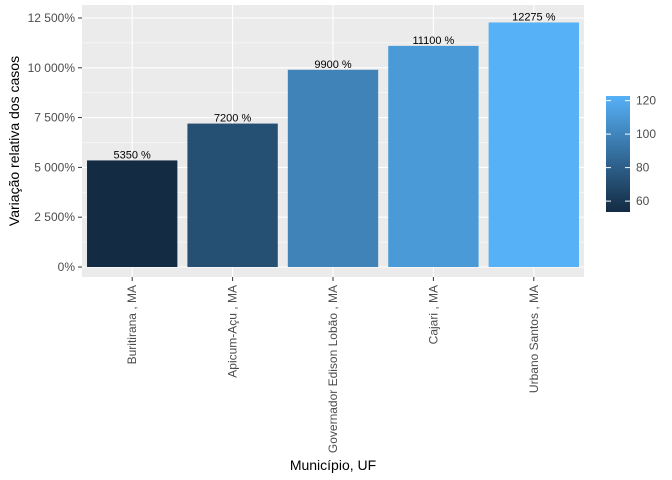 The height and width of the screenshot is (480, 672). I want to click on y-tick-label: 7 500%, so click(54, 118).